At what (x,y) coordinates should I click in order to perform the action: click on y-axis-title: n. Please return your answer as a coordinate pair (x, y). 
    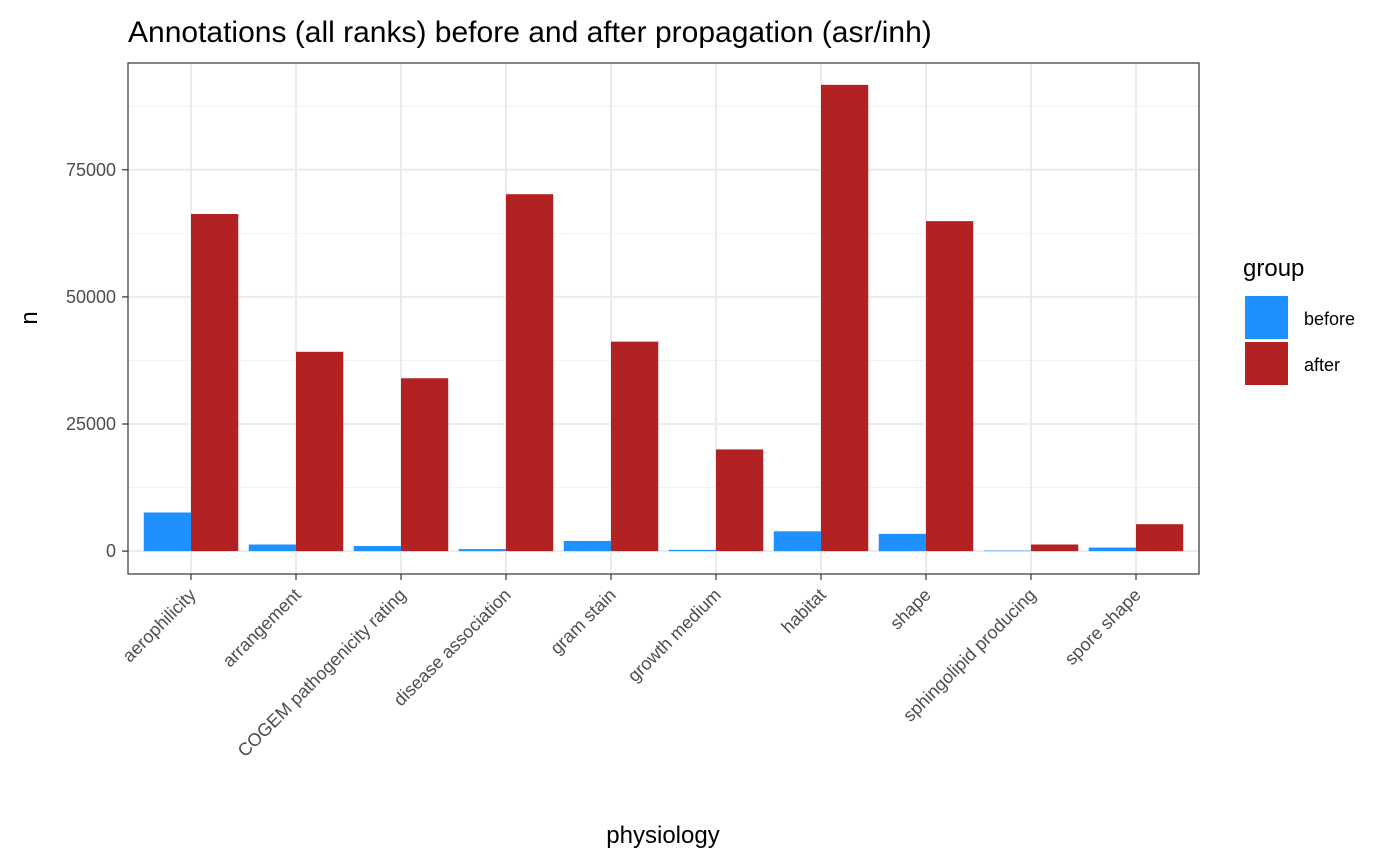
    Looking at the image, I should click on (29, 317).